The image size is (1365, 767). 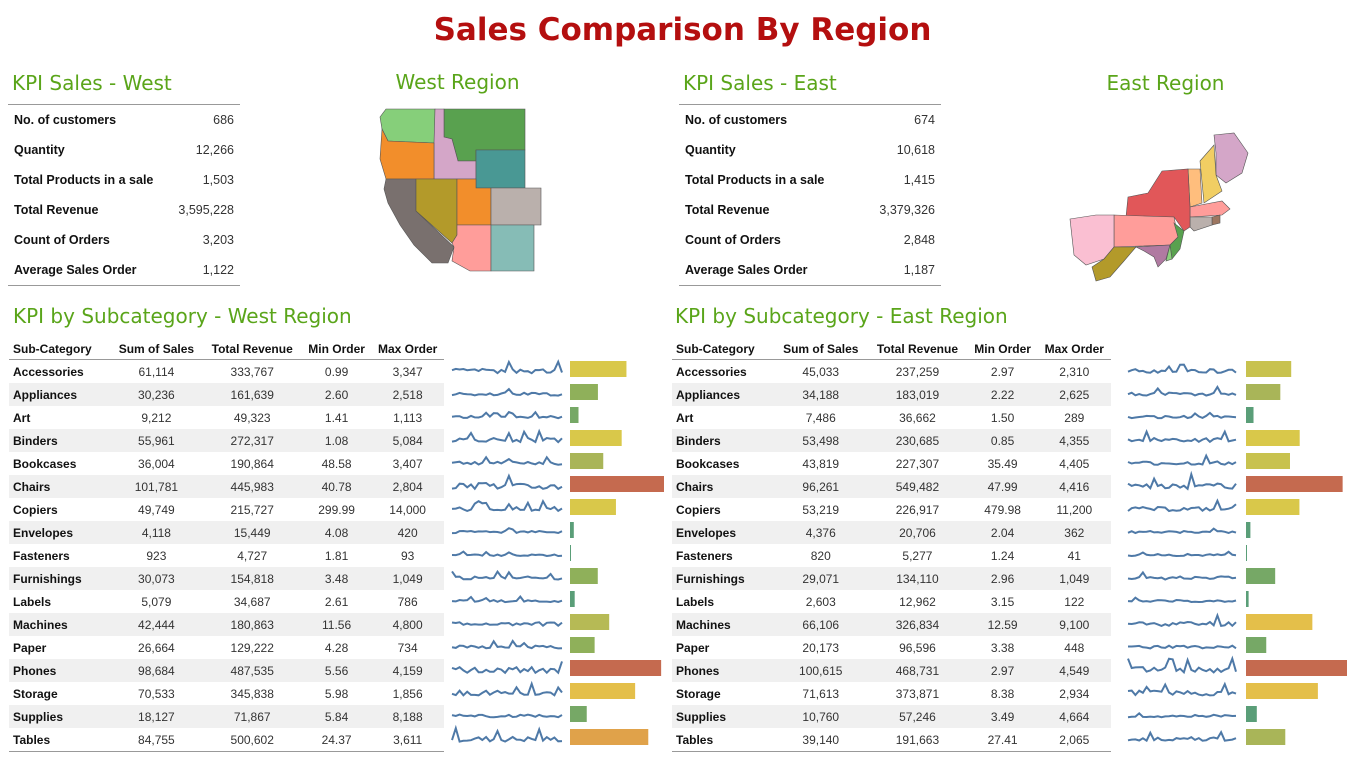 What do you see at coordinates (226, 486) in the screenshot?
I see `table-row: Chairs 101,781 445,983 40.78 2,804` at bounding box center [226, 486].